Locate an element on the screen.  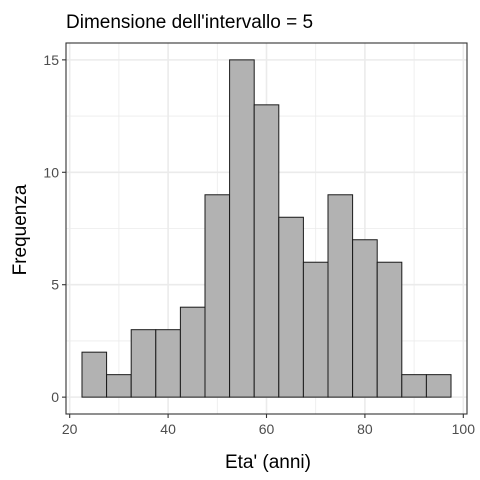
x-axis: 20 40 60 80 100 is located at coordinates (268, 425).